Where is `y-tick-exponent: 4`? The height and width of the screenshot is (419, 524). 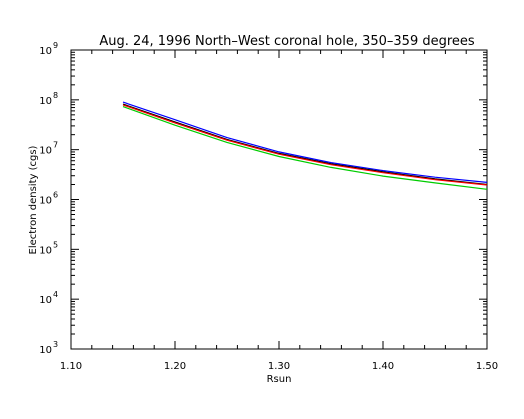 y-tick-exponent: 4 is located at coordinates (55, 294).